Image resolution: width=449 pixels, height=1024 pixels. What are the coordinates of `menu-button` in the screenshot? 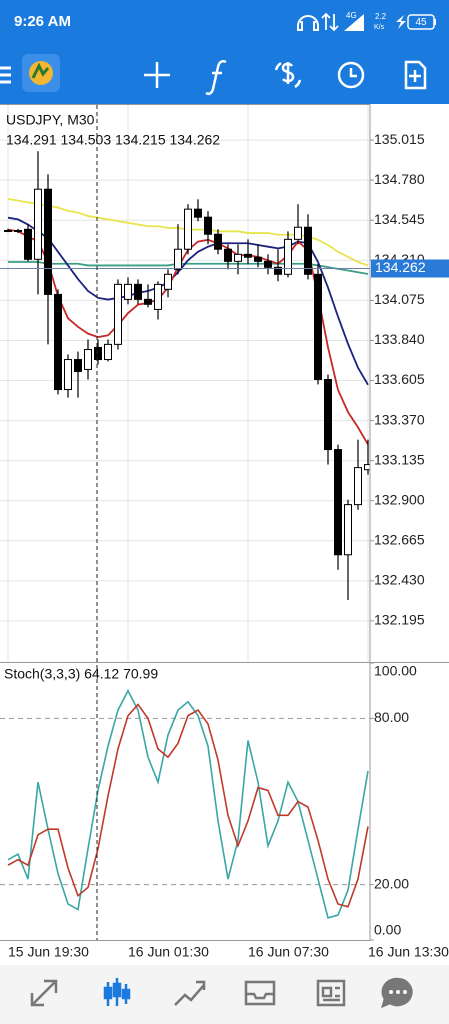 It's located at (5, 75).